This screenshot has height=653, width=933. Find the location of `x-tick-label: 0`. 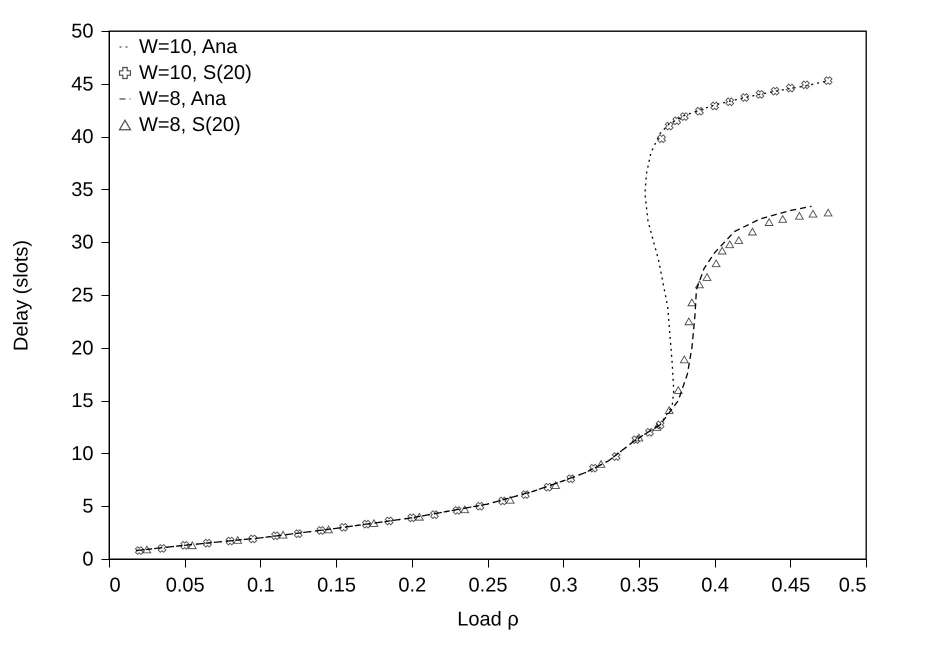

x-tick-label: 0 is located at coordinates (115, 585).